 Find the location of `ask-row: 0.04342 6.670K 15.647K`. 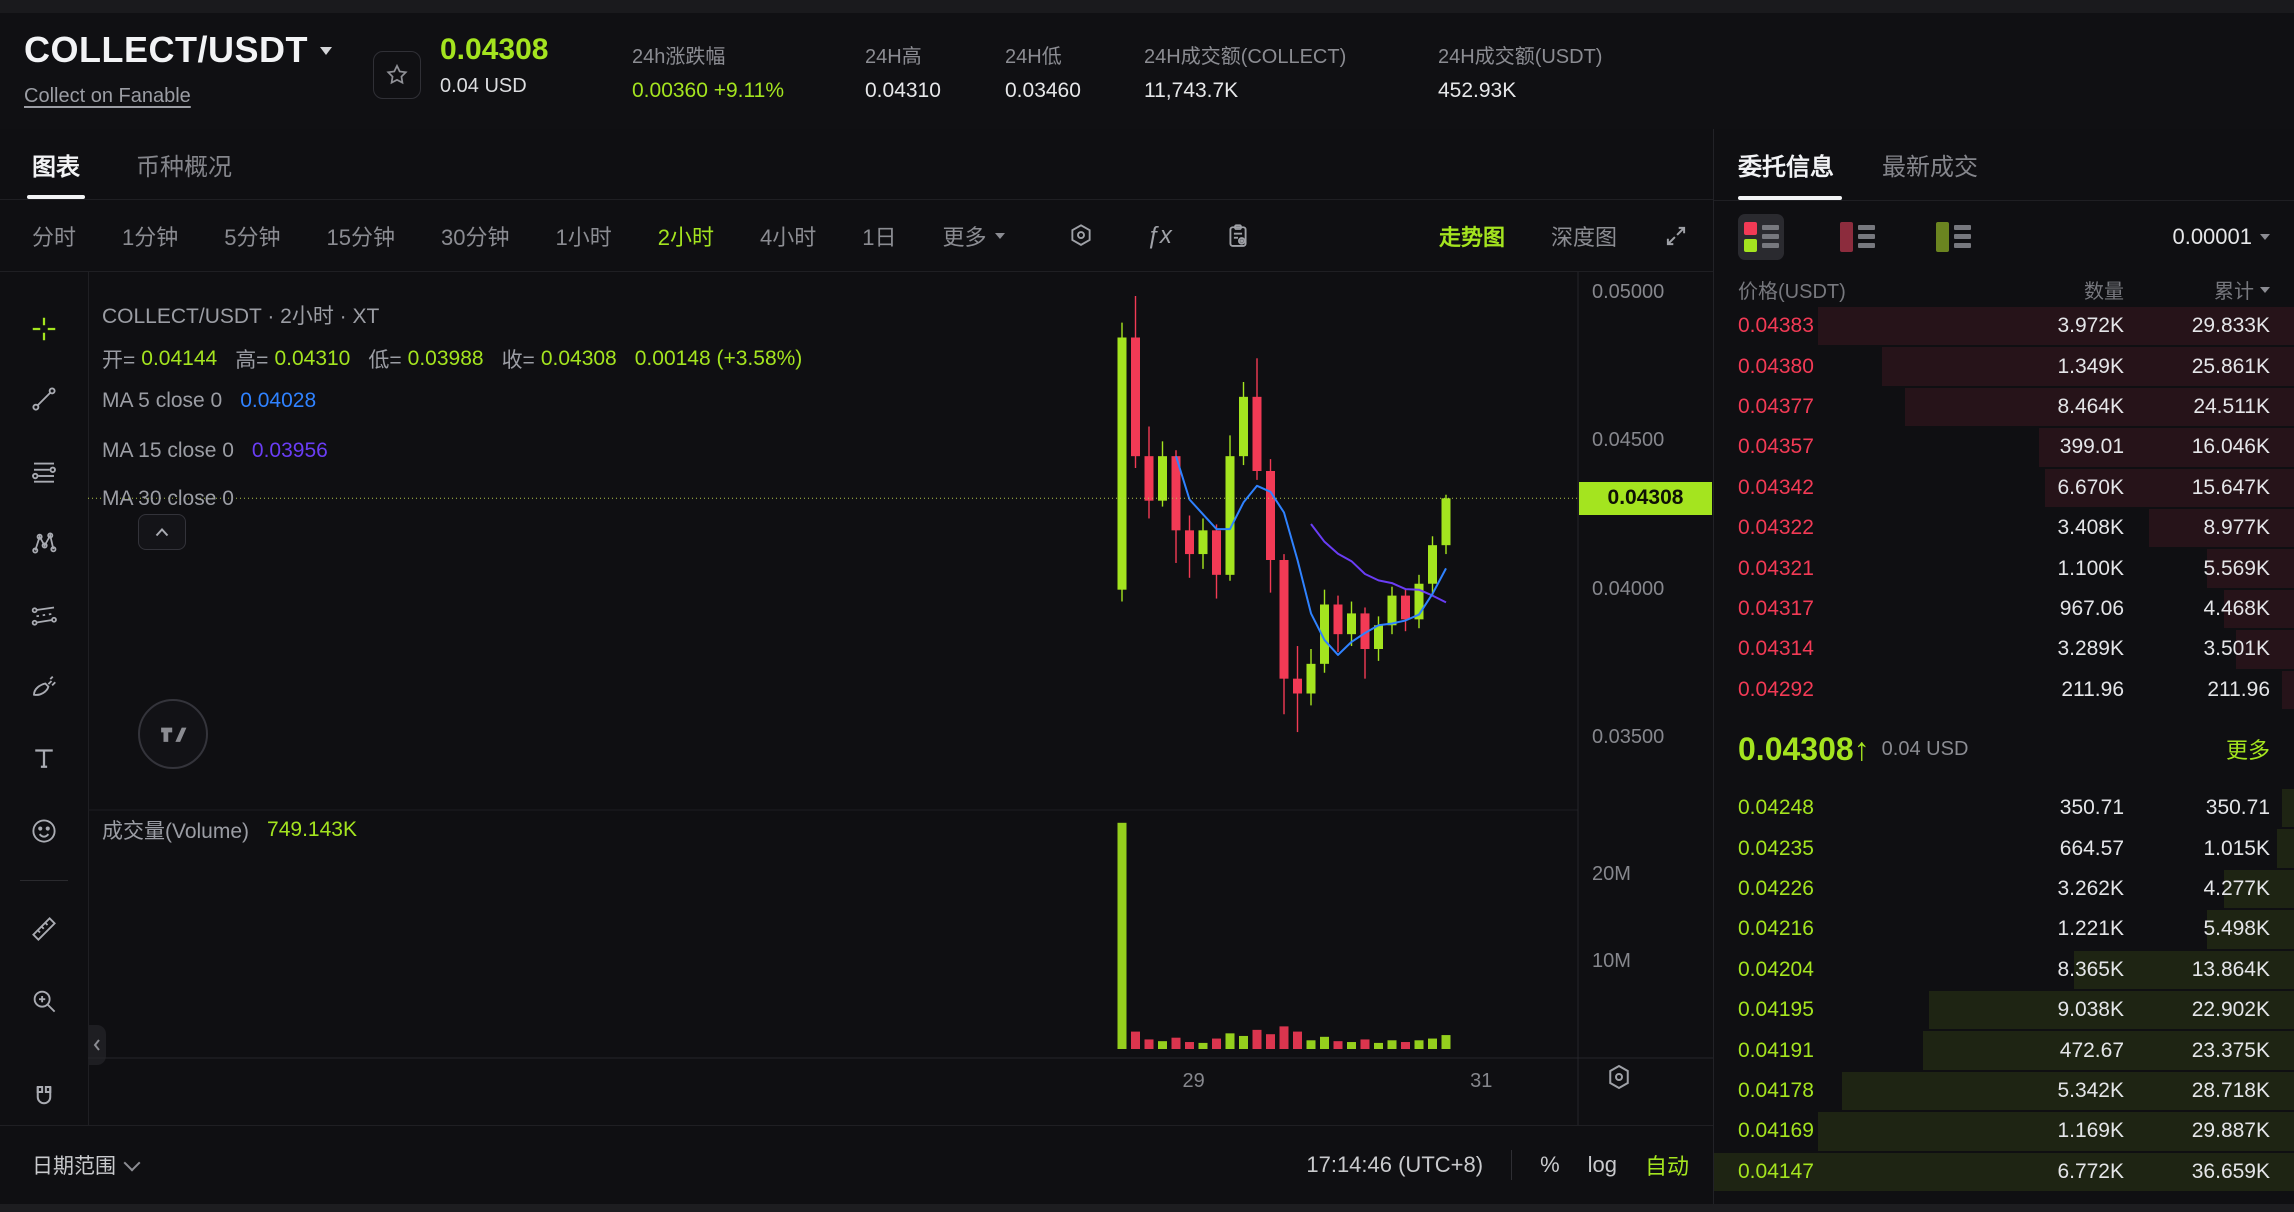

ask-row: 0.04342 6.670K 15.647K is located at coordinates (2004, 488).